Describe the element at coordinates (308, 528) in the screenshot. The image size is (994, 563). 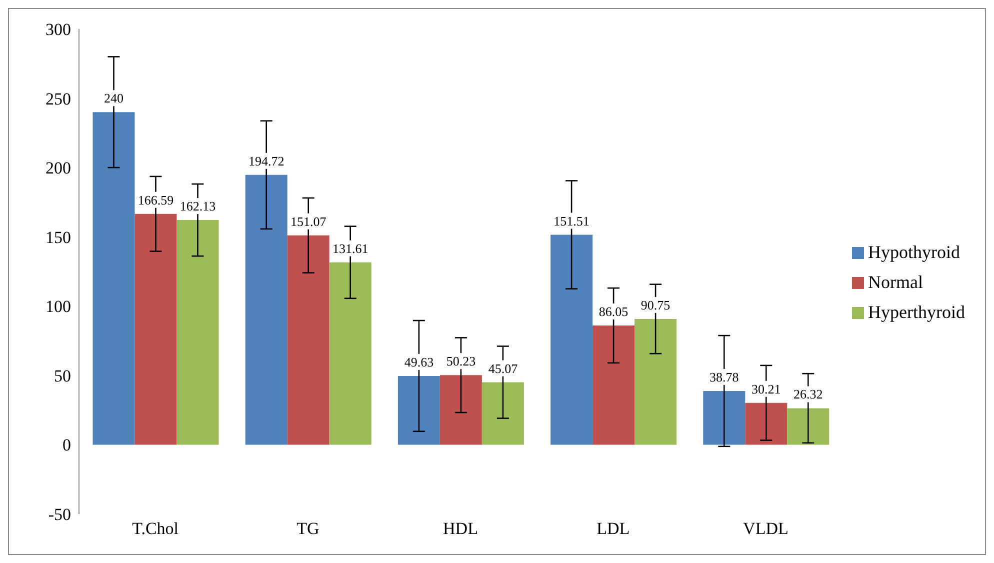
I see `x-tick-label: TG` at that location.